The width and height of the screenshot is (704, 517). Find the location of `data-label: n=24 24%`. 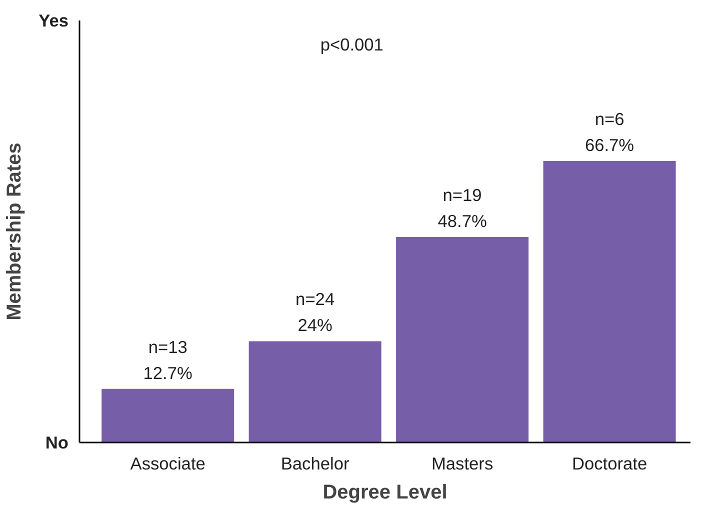

data-label: n=24 24% is located at coordinates (315, 312).